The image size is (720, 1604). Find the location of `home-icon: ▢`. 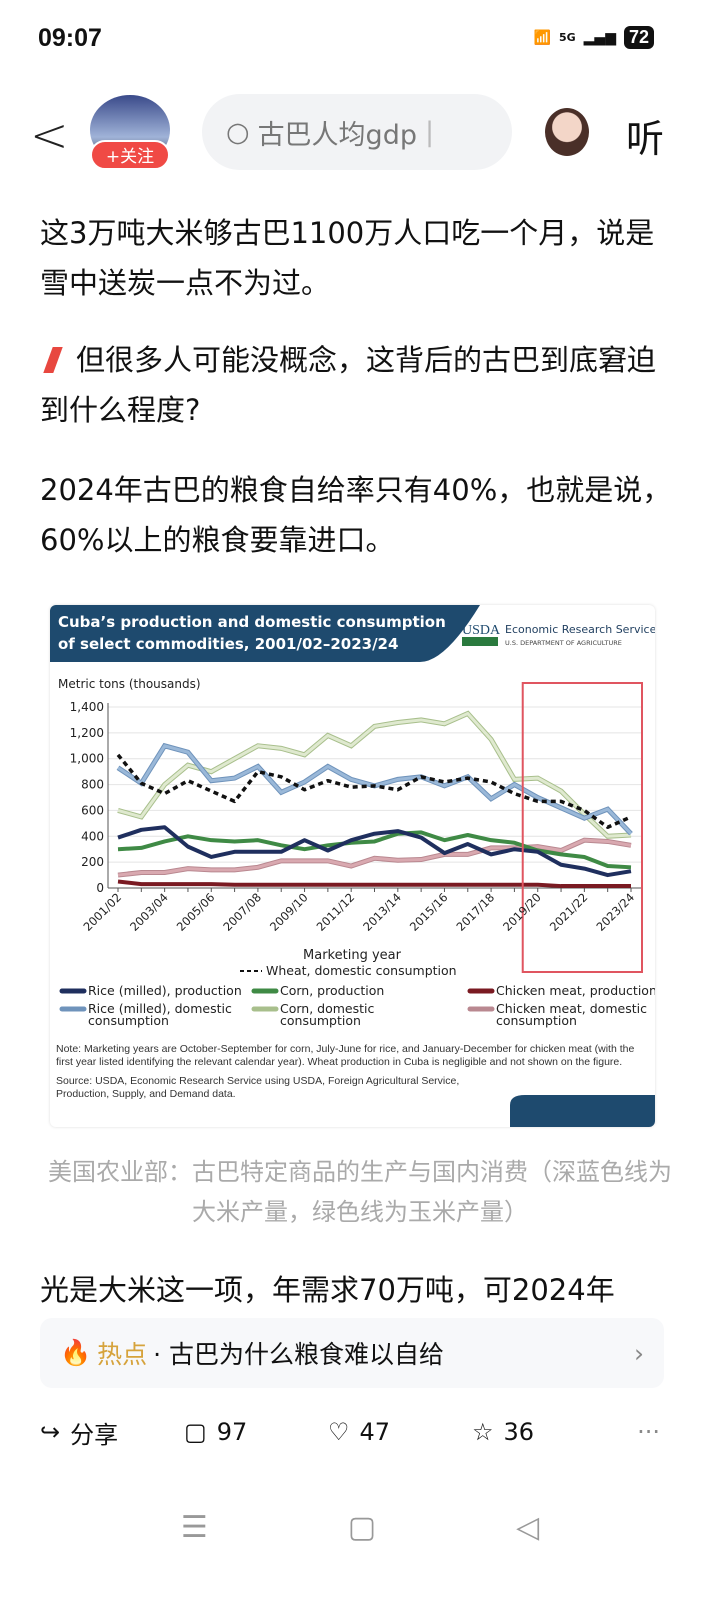

home-icon: ▢ is located at coordinates (362, 1527).